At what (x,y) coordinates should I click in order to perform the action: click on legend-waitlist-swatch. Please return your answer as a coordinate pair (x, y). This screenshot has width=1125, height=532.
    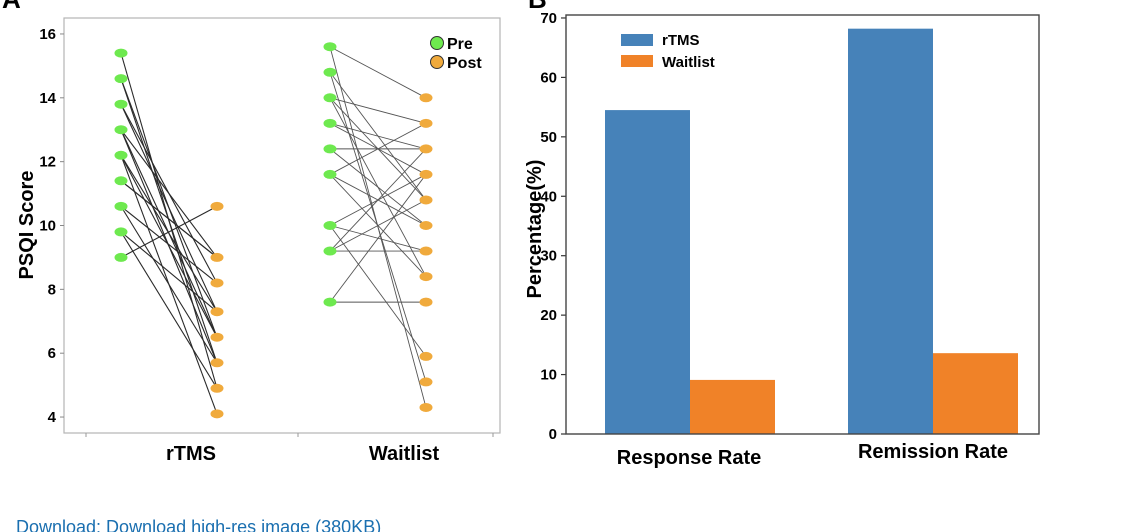
    Looking at the image, I should click on (637, 61).